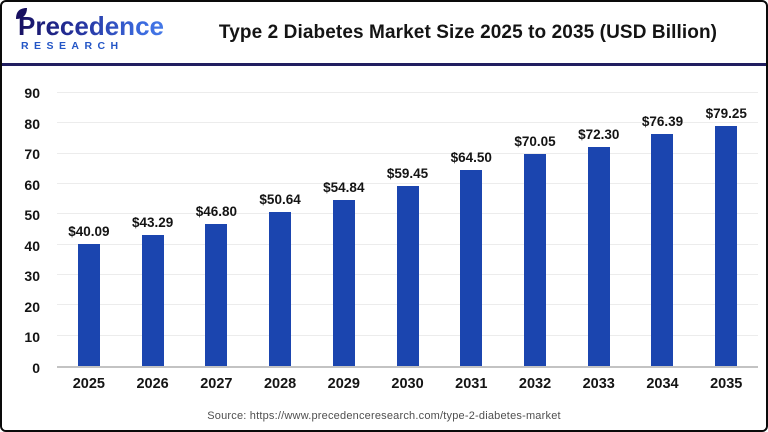 The width and height of the screenshot is (768, 432). I want to click on bar-value-label-2025: $40.09, so click(89, 232).